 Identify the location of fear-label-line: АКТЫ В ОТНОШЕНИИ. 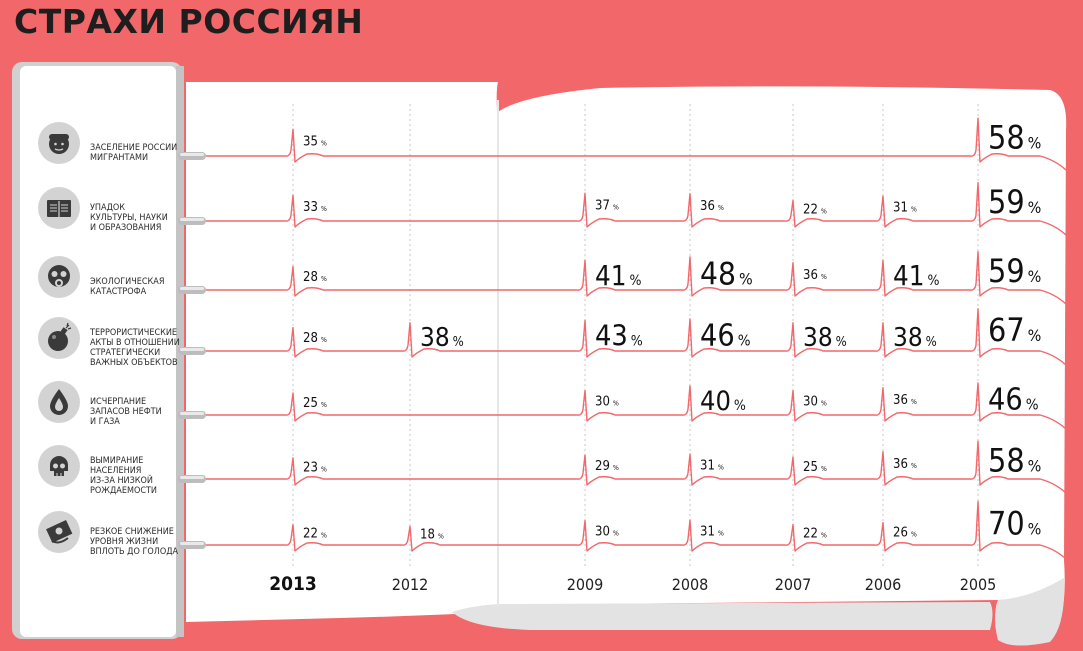
(135, 343).